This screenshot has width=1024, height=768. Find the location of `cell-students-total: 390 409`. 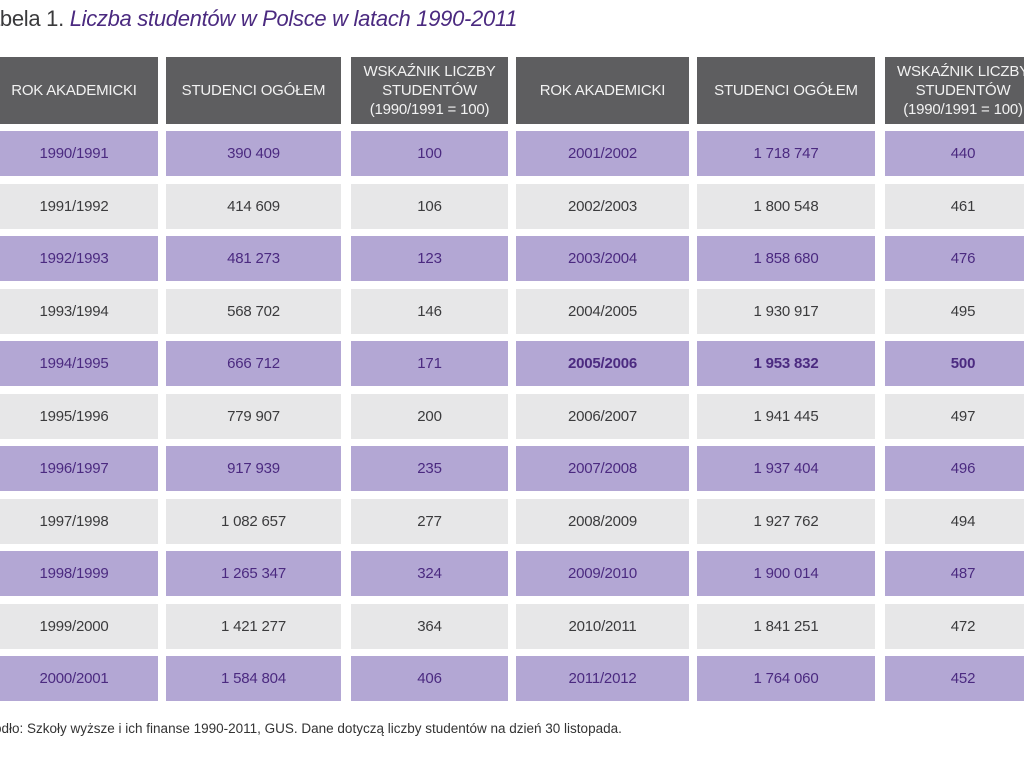

cell-students-total: 390 409 is located at coordinates (253, 153).